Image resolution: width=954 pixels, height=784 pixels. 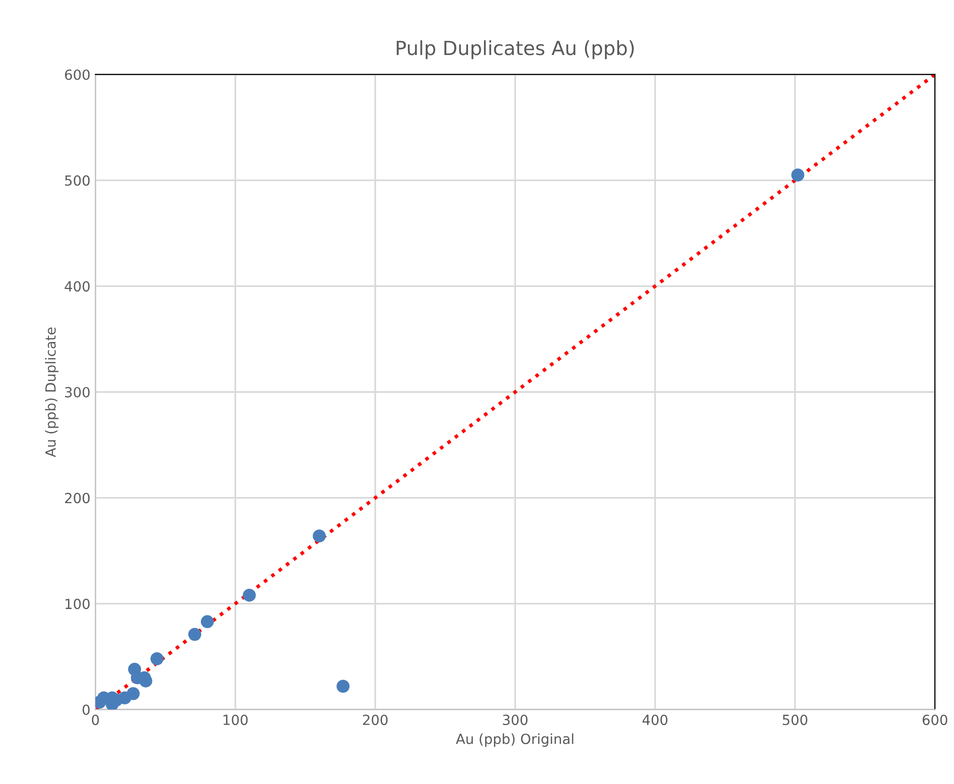 What do you see at coordinates (77, 286) in the screenshot?
I see `y-tick-label: 400` at bounding box center [77, 286].